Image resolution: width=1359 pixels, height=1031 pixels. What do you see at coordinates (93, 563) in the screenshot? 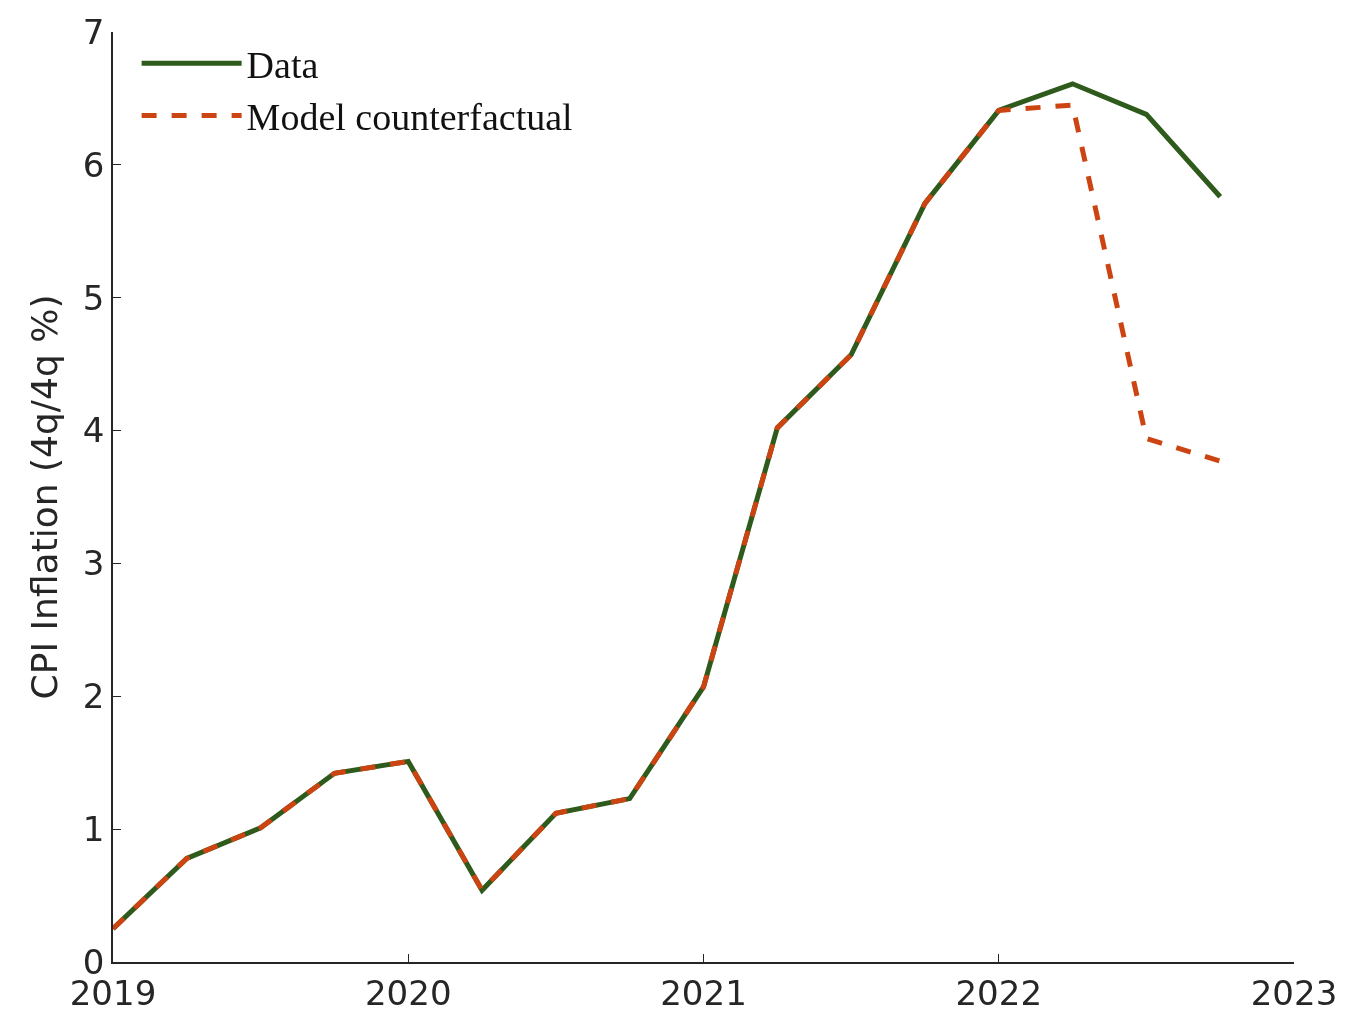
I see `y-tick-label: 3` at bounding box center [93, 563].